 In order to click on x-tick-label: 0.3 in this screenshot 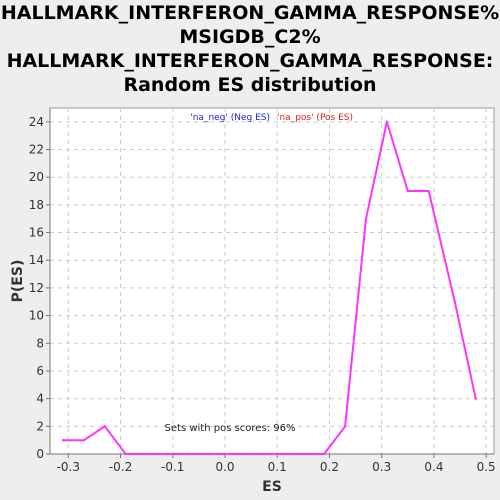, I will do `click(381, 467)`.